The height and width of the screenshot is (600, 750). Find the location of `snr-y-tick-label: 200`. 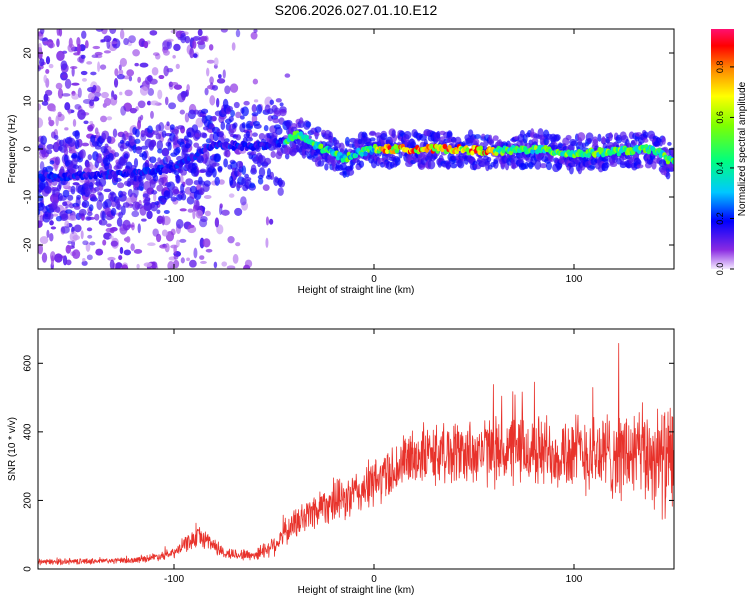

snr-y-tick-label: 200 is located at coordinates (28, 500).